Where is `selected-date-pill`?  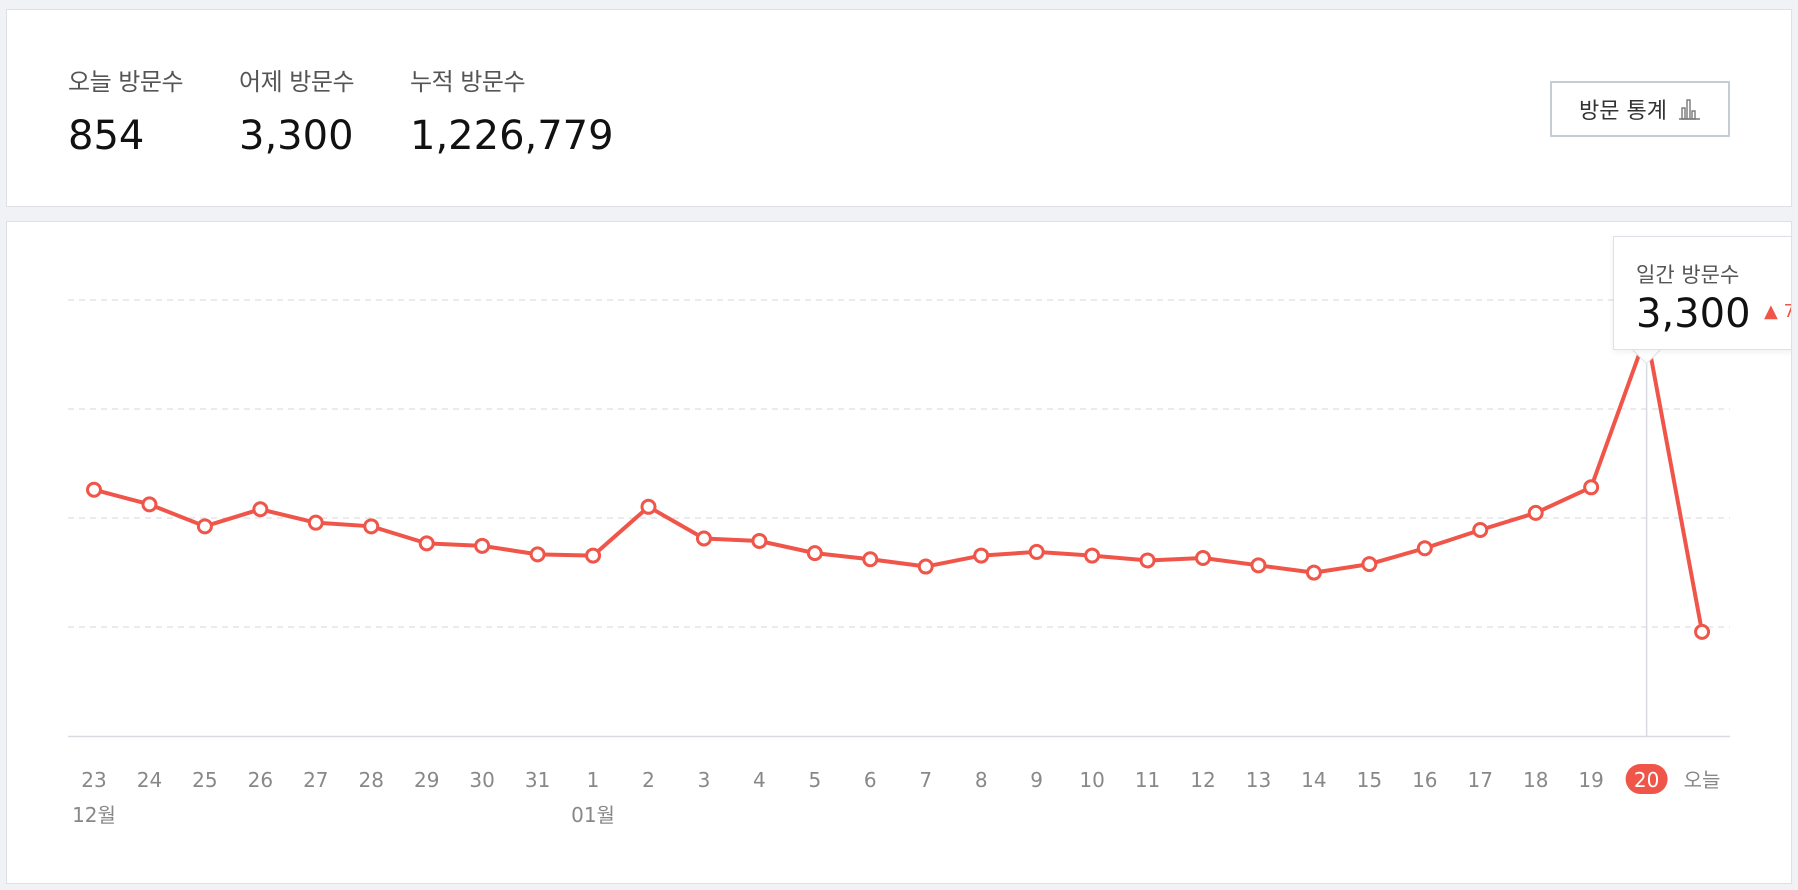
selected-date-pill is located at coordinates (1646, 779).